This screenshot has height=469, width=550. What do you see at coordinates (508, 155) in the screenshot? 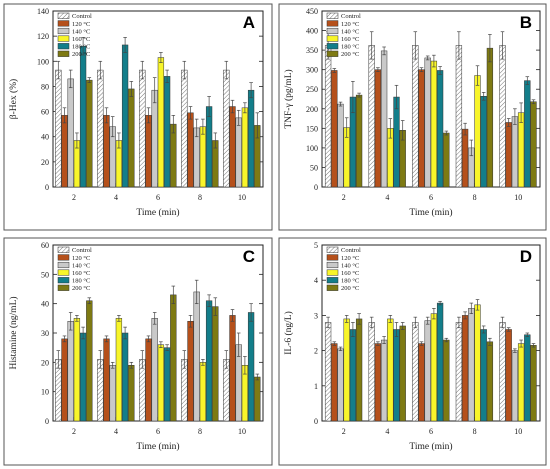
I see `bar-B-120C-t10` at bounding box center [508, 155].